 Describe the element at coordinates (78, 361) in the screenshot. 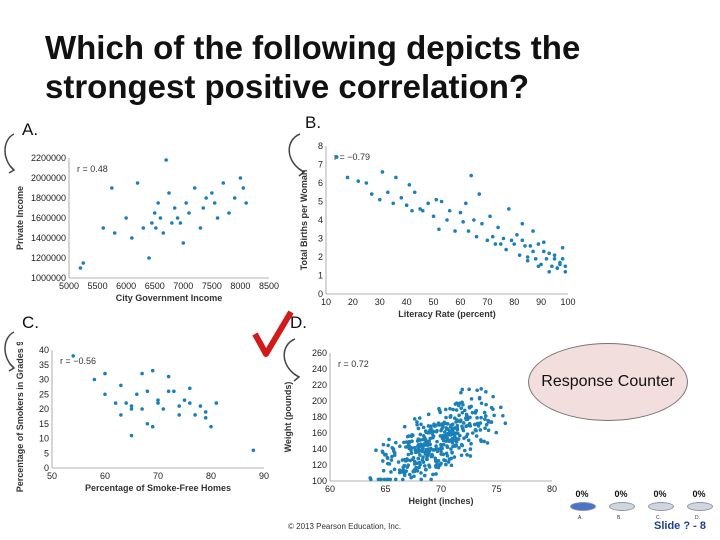

I see `correlation-annotation: r = −0.56` at that location.